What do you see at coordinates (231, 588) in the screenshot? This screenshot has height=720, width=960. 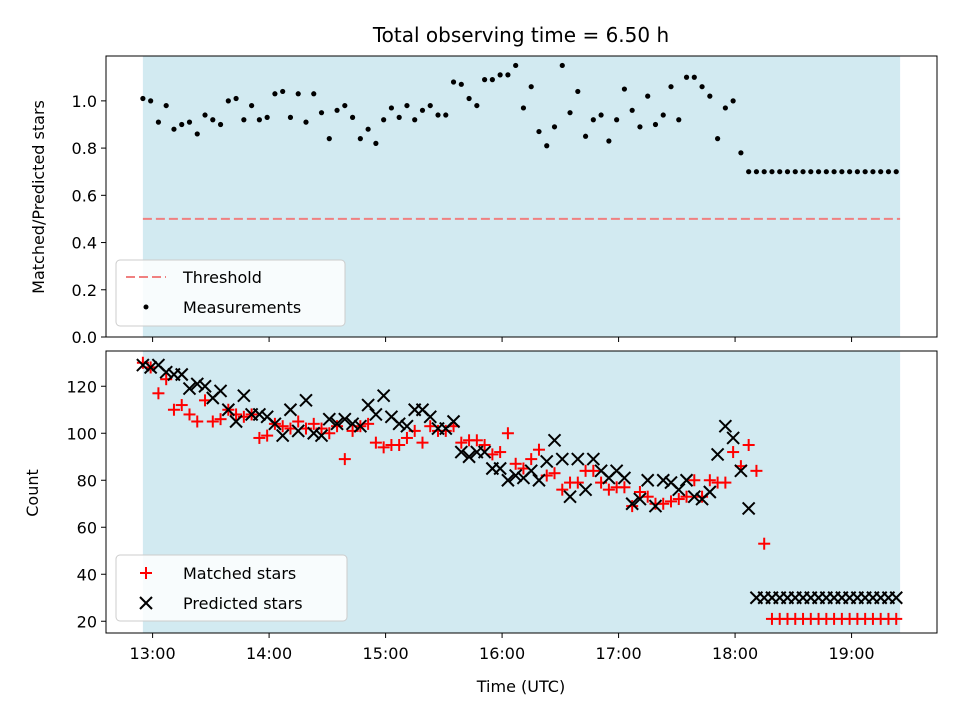 I see `count-legend-box` at bounding box center [231, 588].